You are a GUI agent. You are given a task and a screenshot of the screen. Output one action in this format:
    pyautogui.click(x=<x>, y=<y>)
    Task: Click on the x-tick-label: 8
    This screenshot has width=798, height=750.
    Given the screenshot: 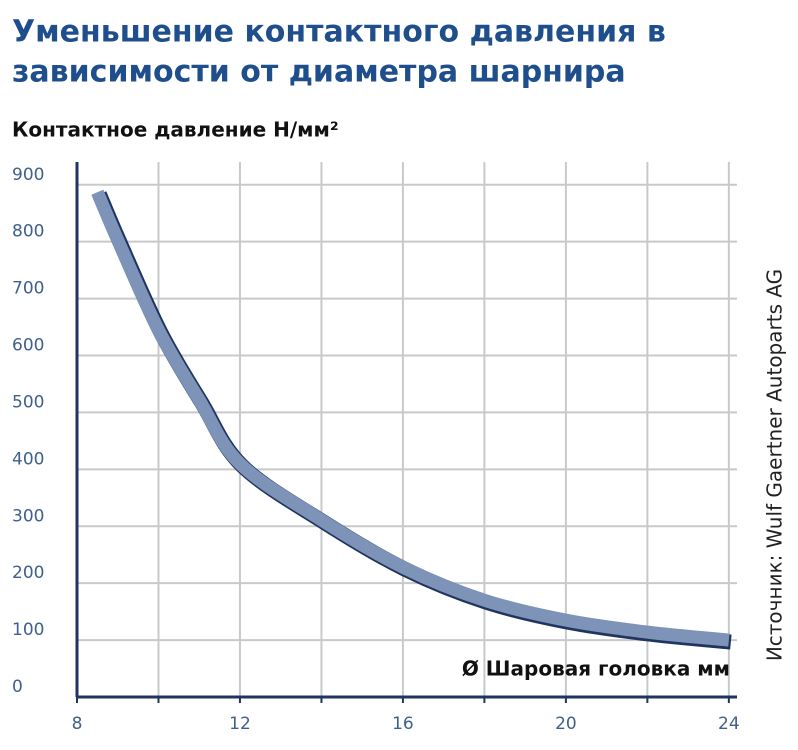 What is the action you would take?
    pyautogui.click(x=77, y=724)
    